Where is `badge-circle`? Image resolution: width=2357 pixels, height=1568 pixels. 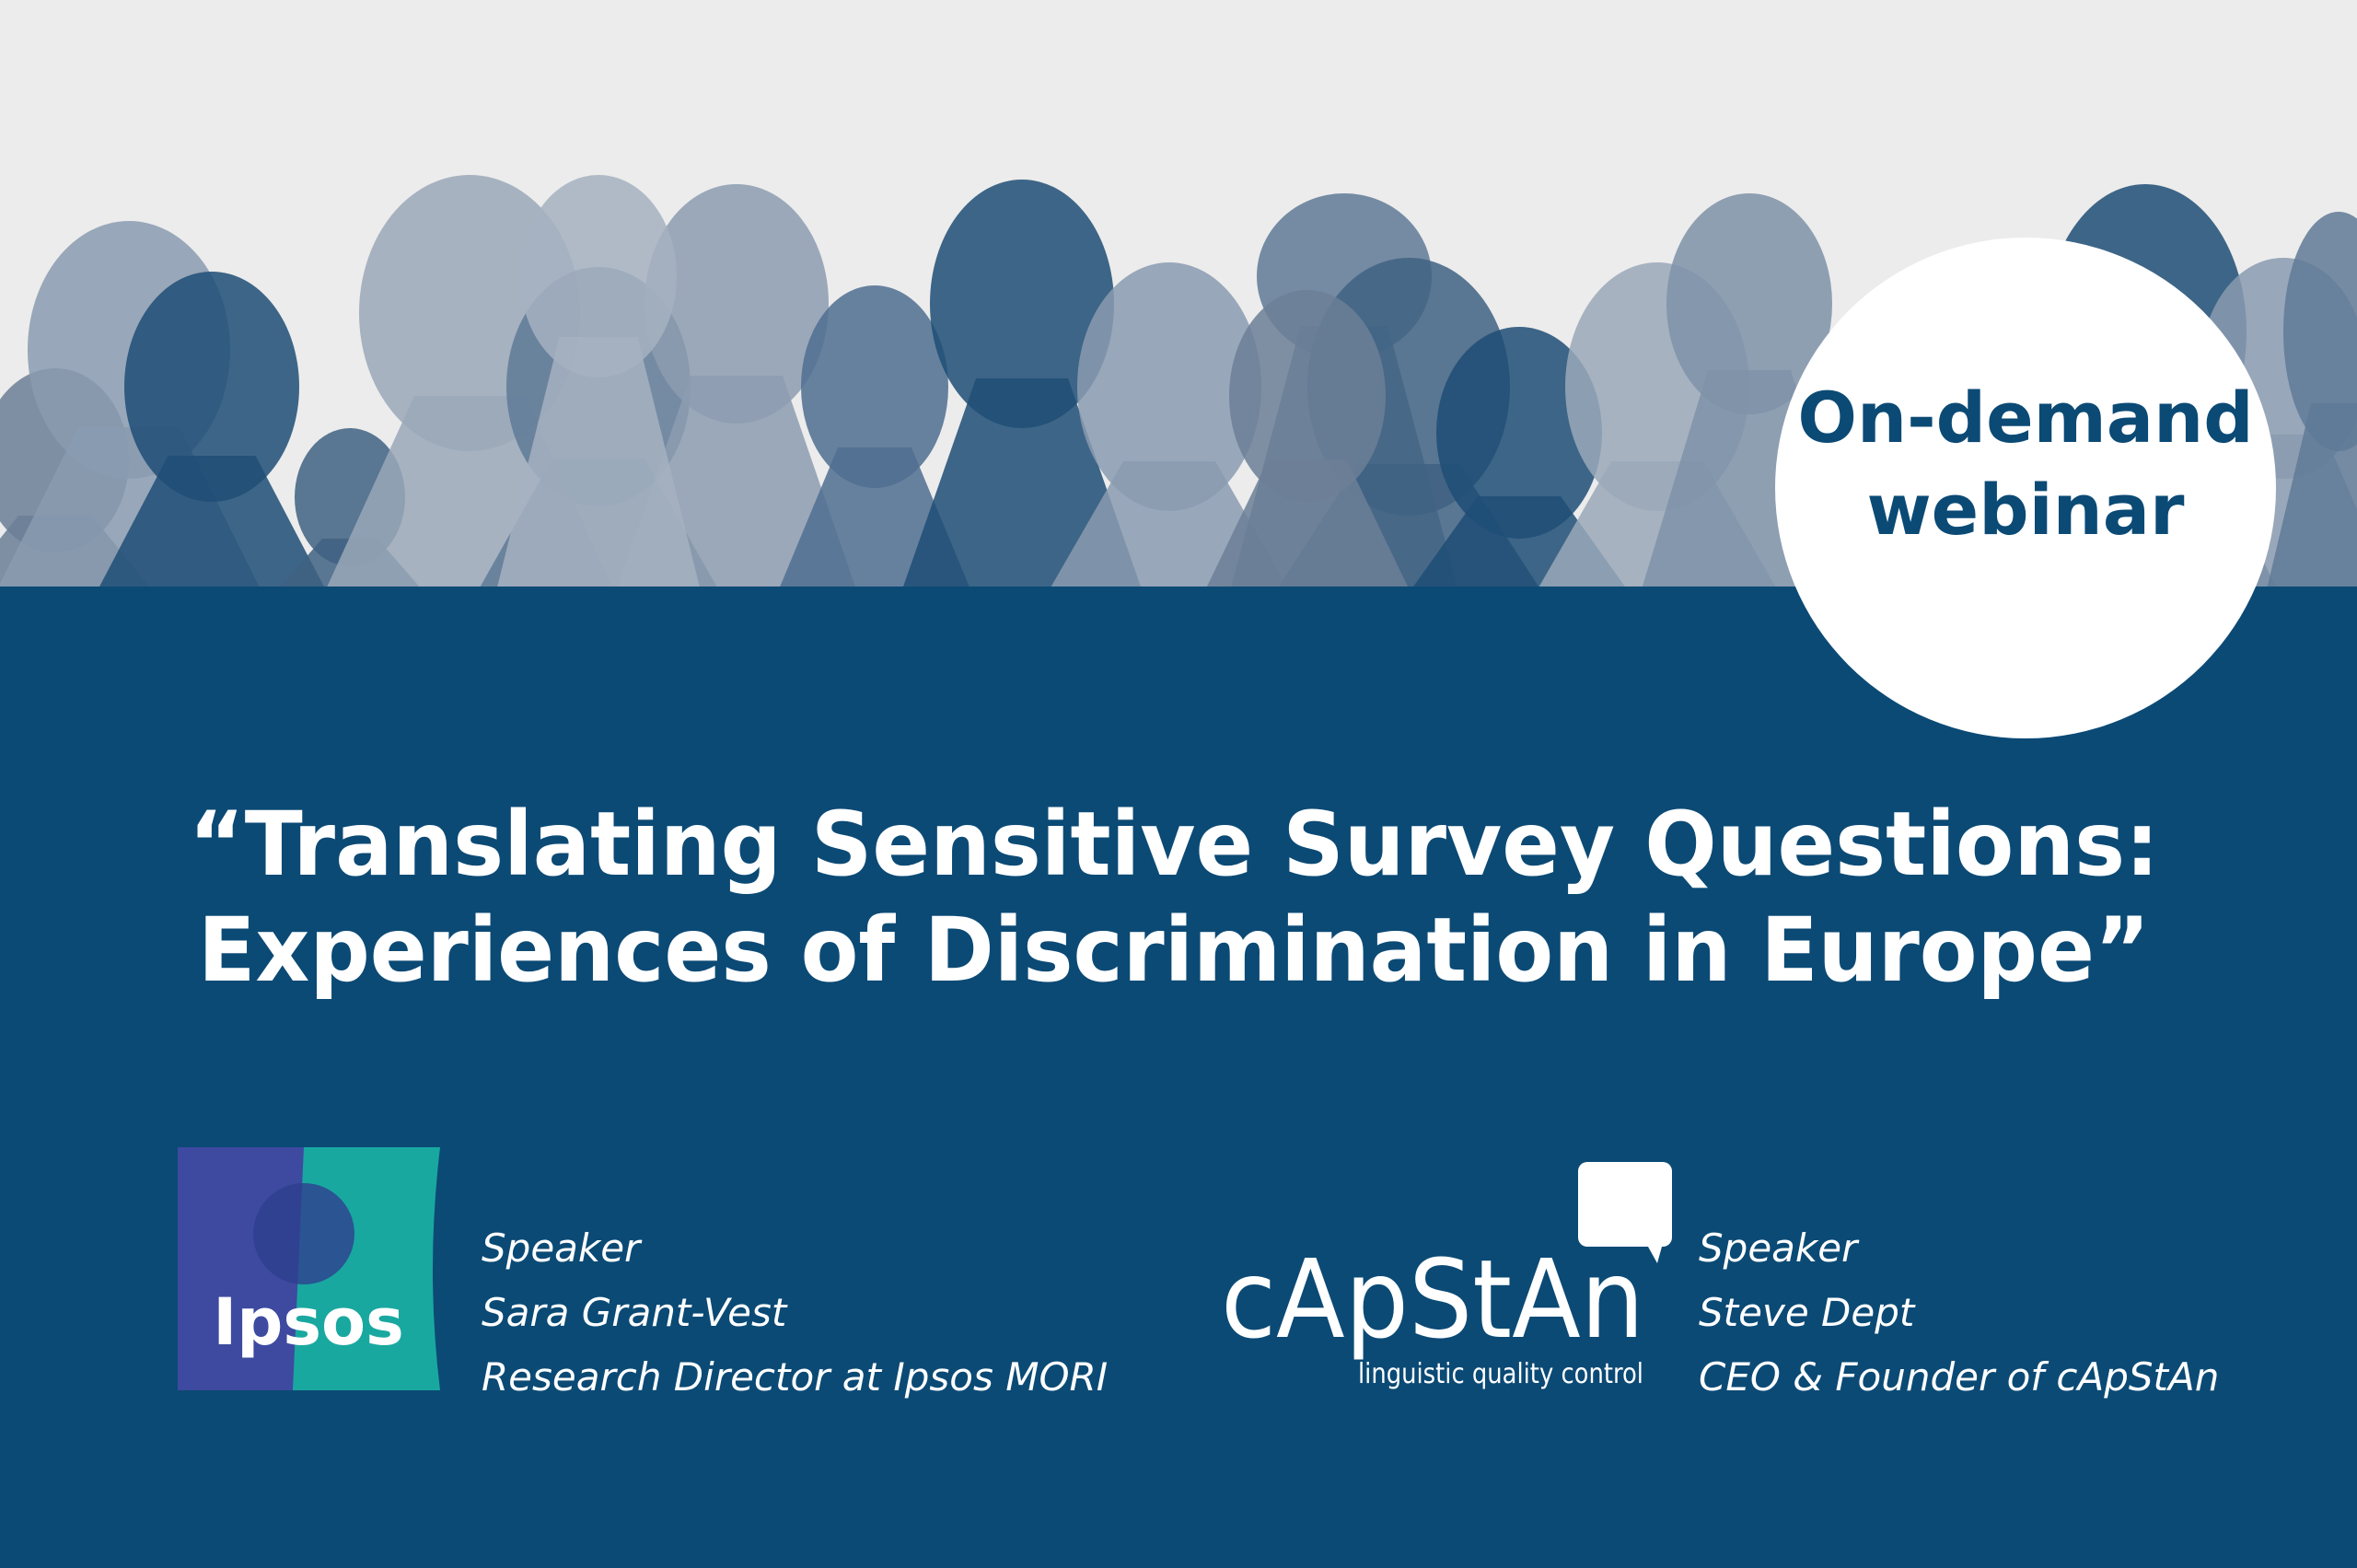
badge-circle is located at coordinates (2025, 488).